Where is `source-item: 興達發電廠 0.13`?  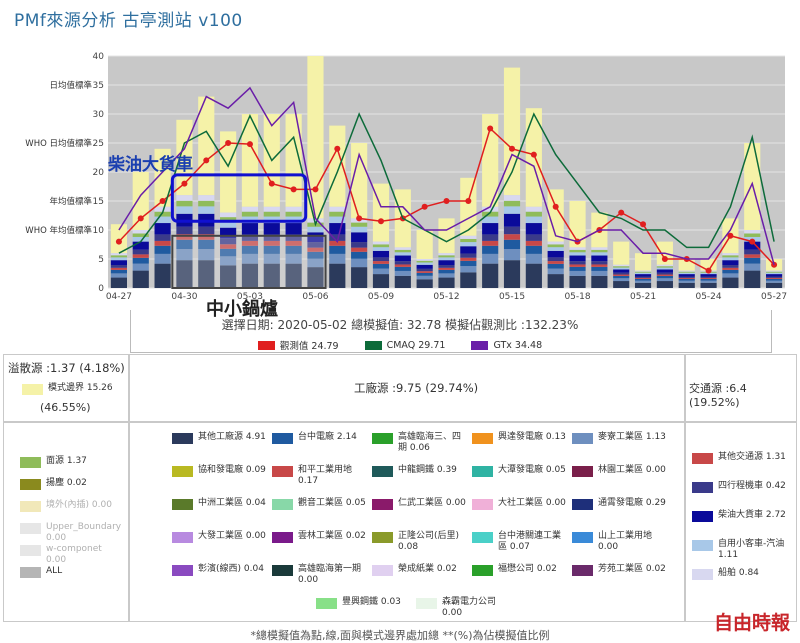 source-item: 興達發電廠 0.13 is located at coordinates (519, 438).